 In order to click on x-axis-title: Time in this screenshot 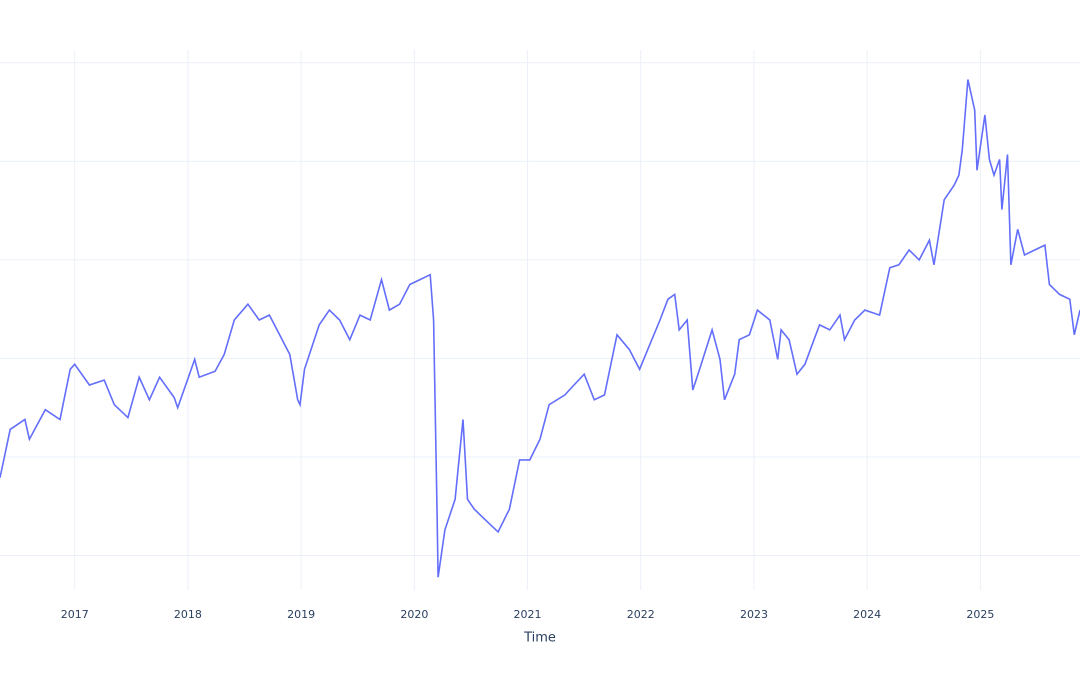, I will do `click(539, 638)`.